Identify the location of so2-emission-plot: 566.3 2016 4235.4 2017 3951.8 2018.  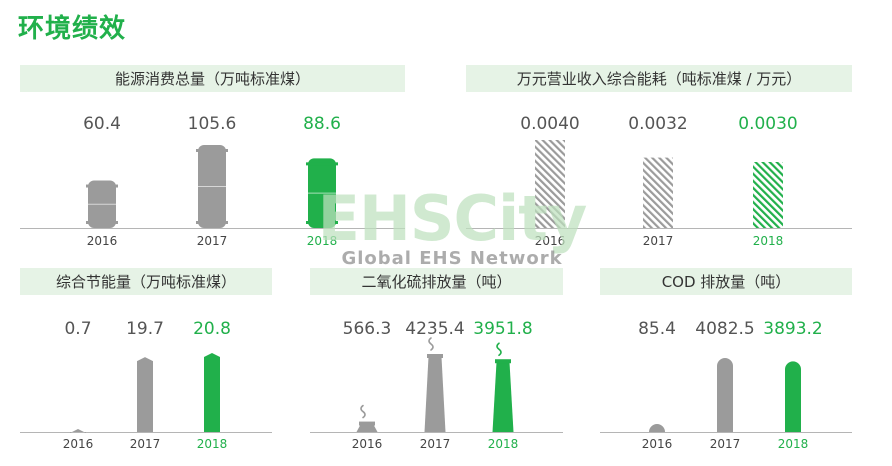
(436, 385).